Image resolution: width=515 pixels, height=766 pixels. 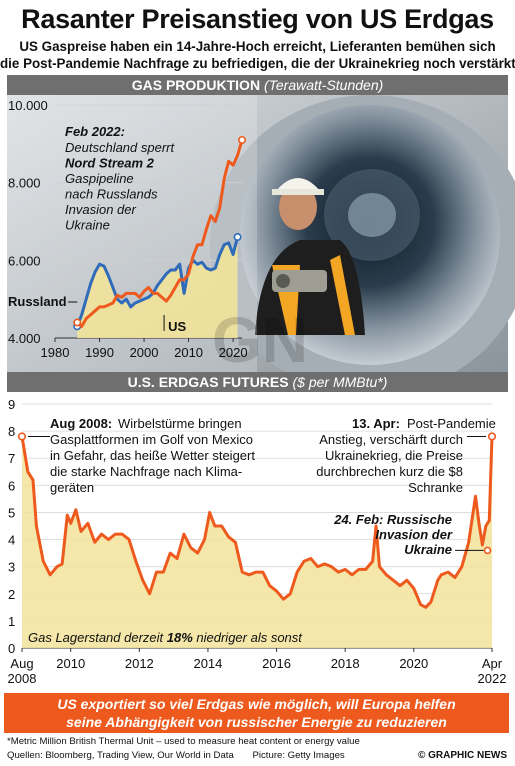 What do you see at coordinates (160, 233) in the screenshot?
I see `us-series-line` at bounding box center [160, 233].